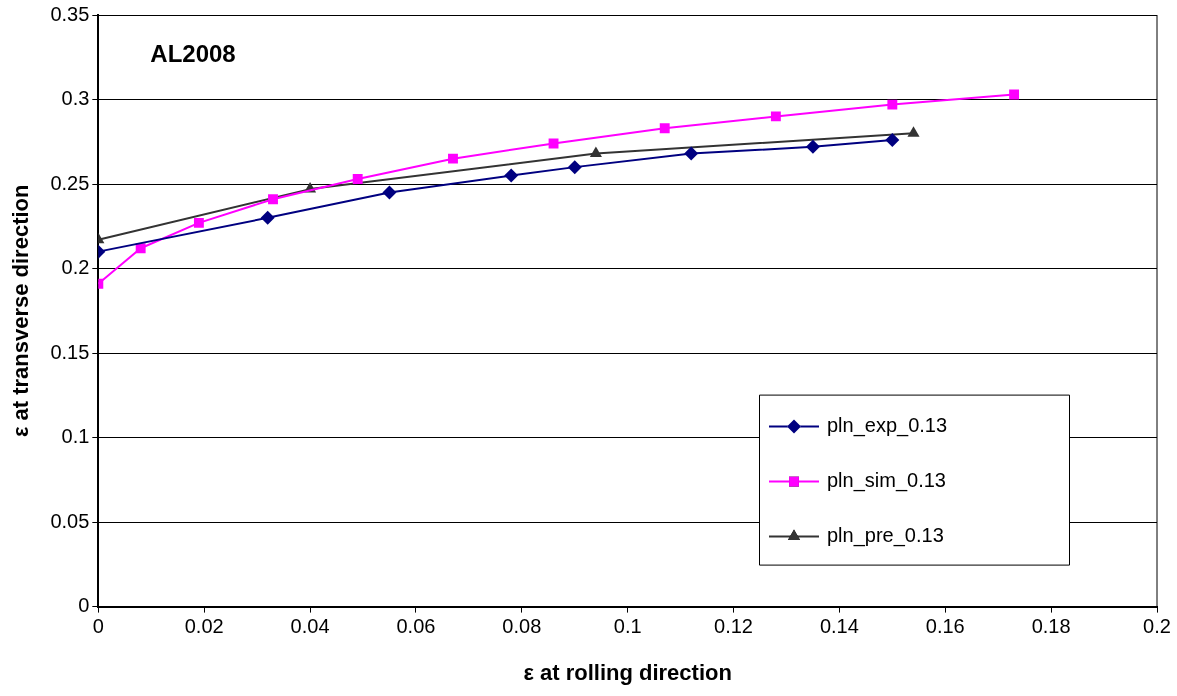  I want to click on x-tick-label: 0.08, so click(522, 626).